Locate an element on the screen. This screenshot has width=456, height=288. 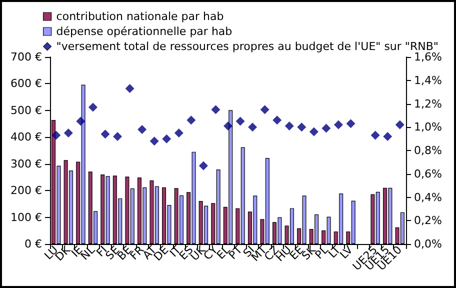
y-tick-label: 500 € is located at coordinates (26, 110).